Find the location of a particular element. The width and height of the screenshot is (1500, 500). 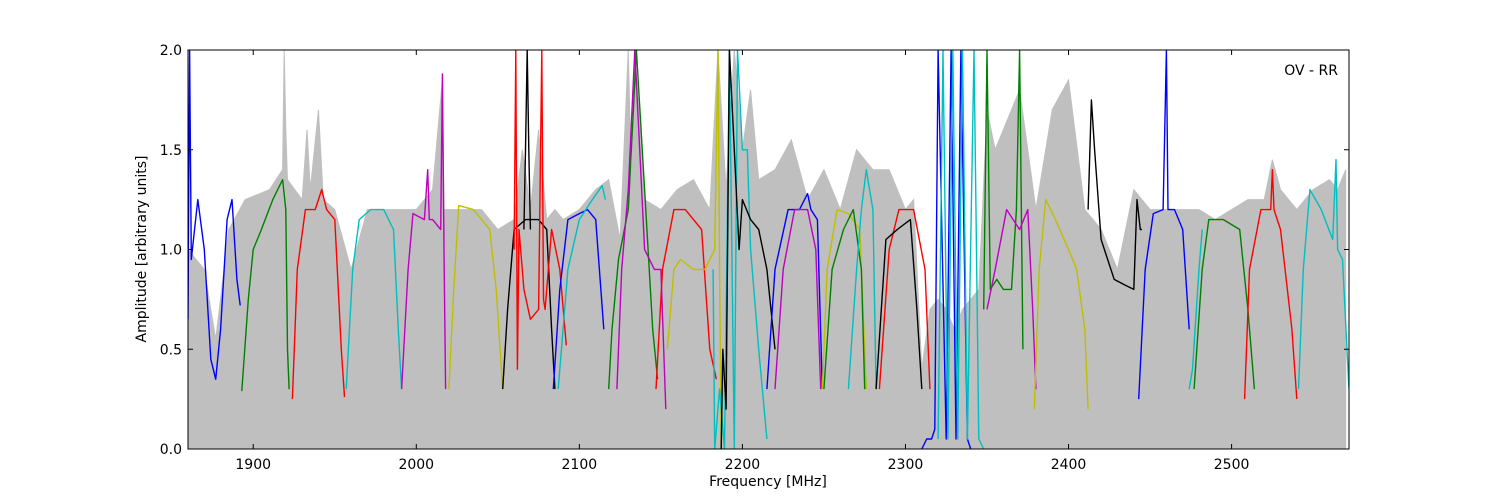

y-axis-title: Amplitude [arbitrary units] is located at coordinates (142, 249).